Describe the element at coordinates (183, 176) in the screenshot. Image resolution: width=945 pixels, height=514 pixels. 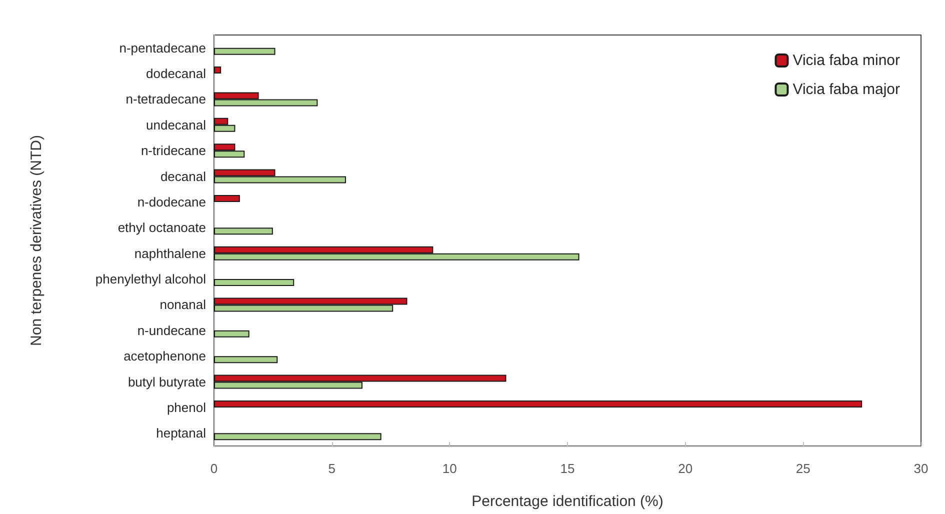
I see `y-tick-label: decanal` at that location.